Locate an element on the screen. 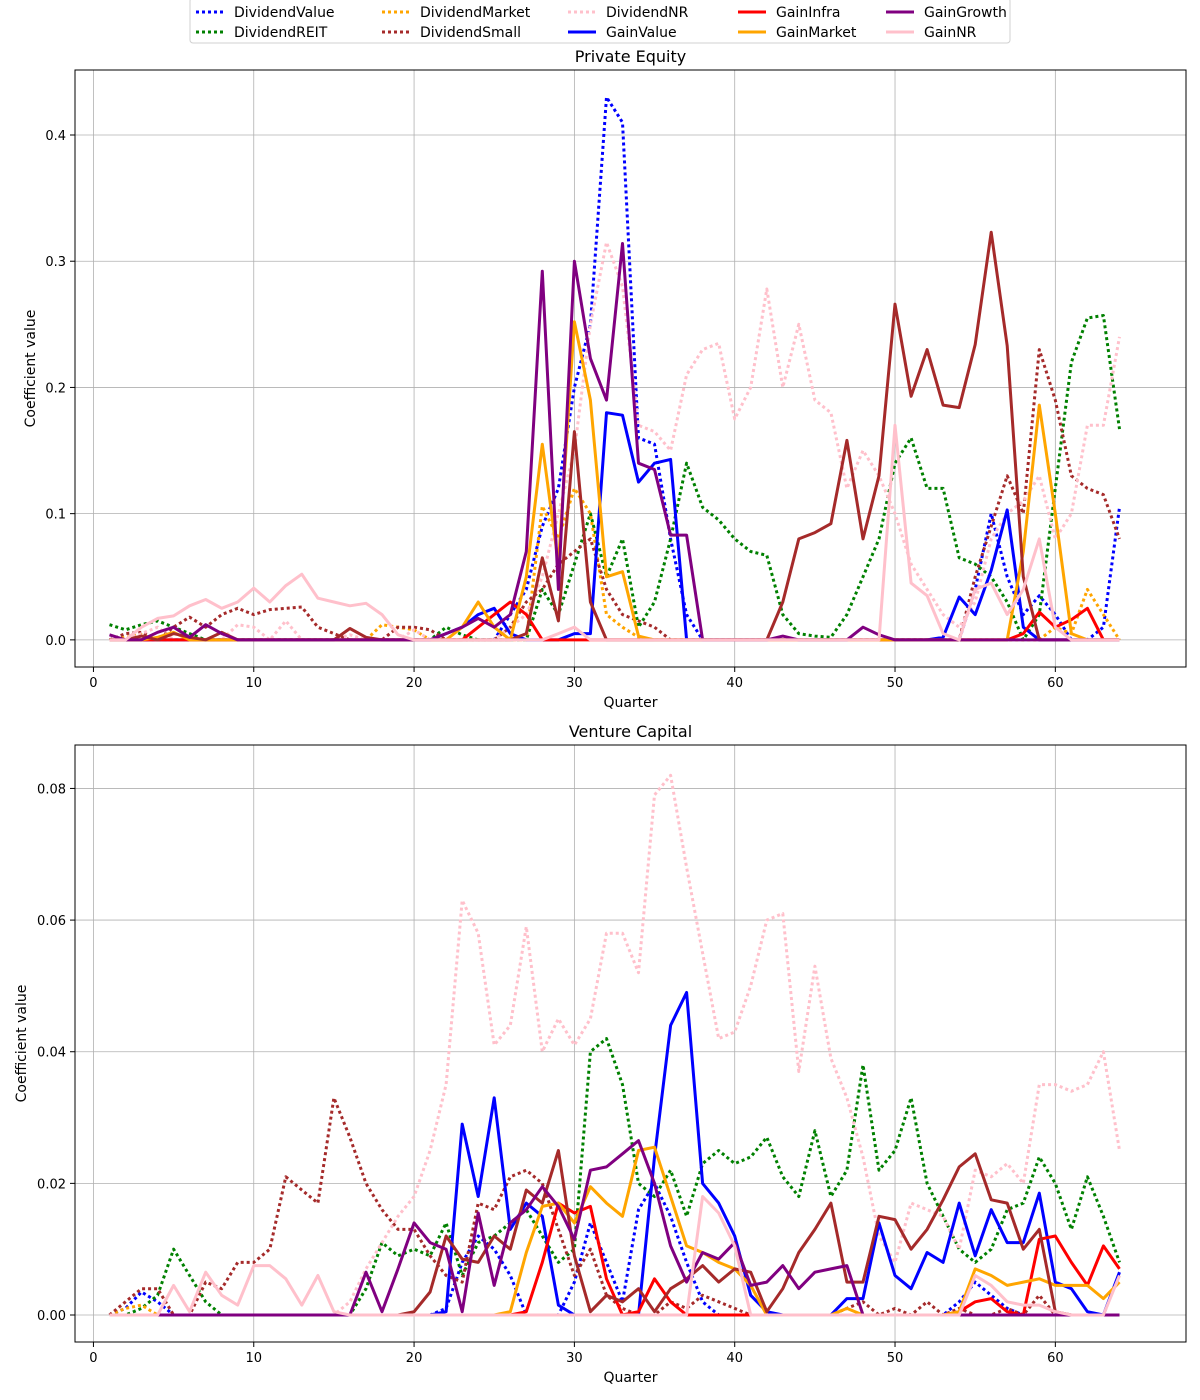 The image size is (1200, 1400). legend-item-dividendnr: DividendNR is located at coordinates (628, 13).